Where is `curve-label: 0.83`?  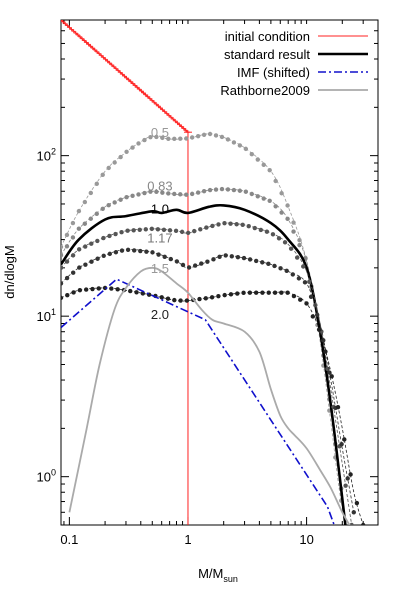
curve-label: 0.83 is located at coordinates (159, 186).